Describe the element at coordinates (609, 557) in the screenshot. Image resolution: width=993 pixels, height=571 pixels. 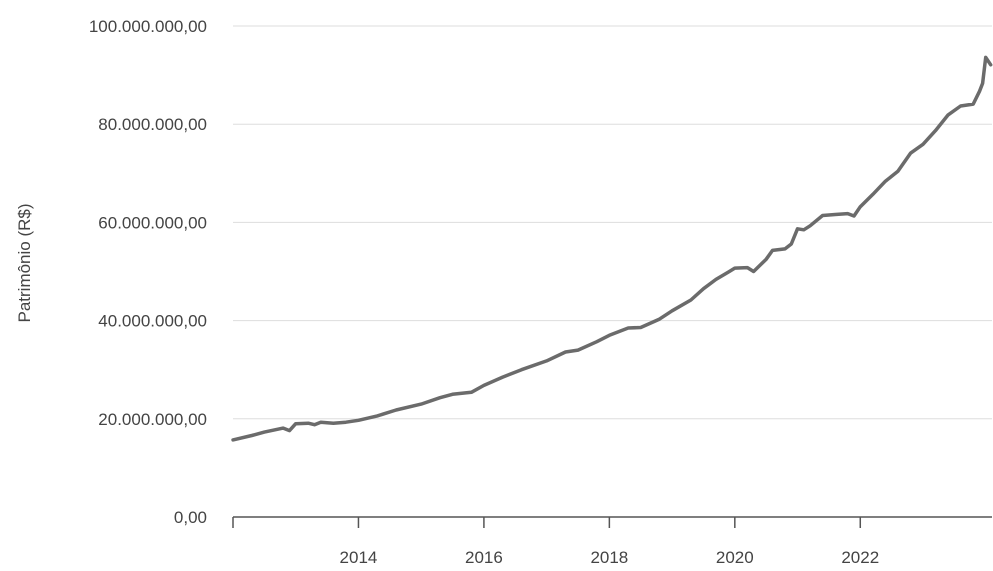
I see `x-tick-label: 2018` at that location.